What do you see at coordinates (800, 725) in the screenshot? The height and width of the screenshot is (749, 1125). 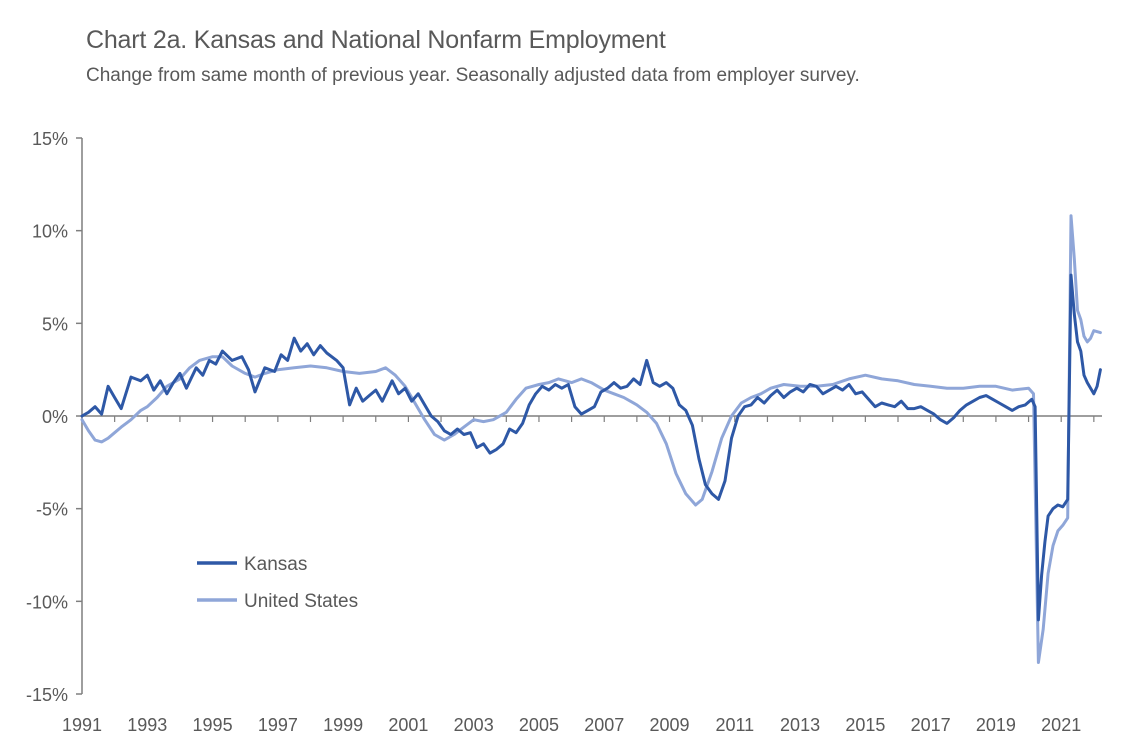 I see `x-tick-label: 2013` at bounding box center [800, 725].